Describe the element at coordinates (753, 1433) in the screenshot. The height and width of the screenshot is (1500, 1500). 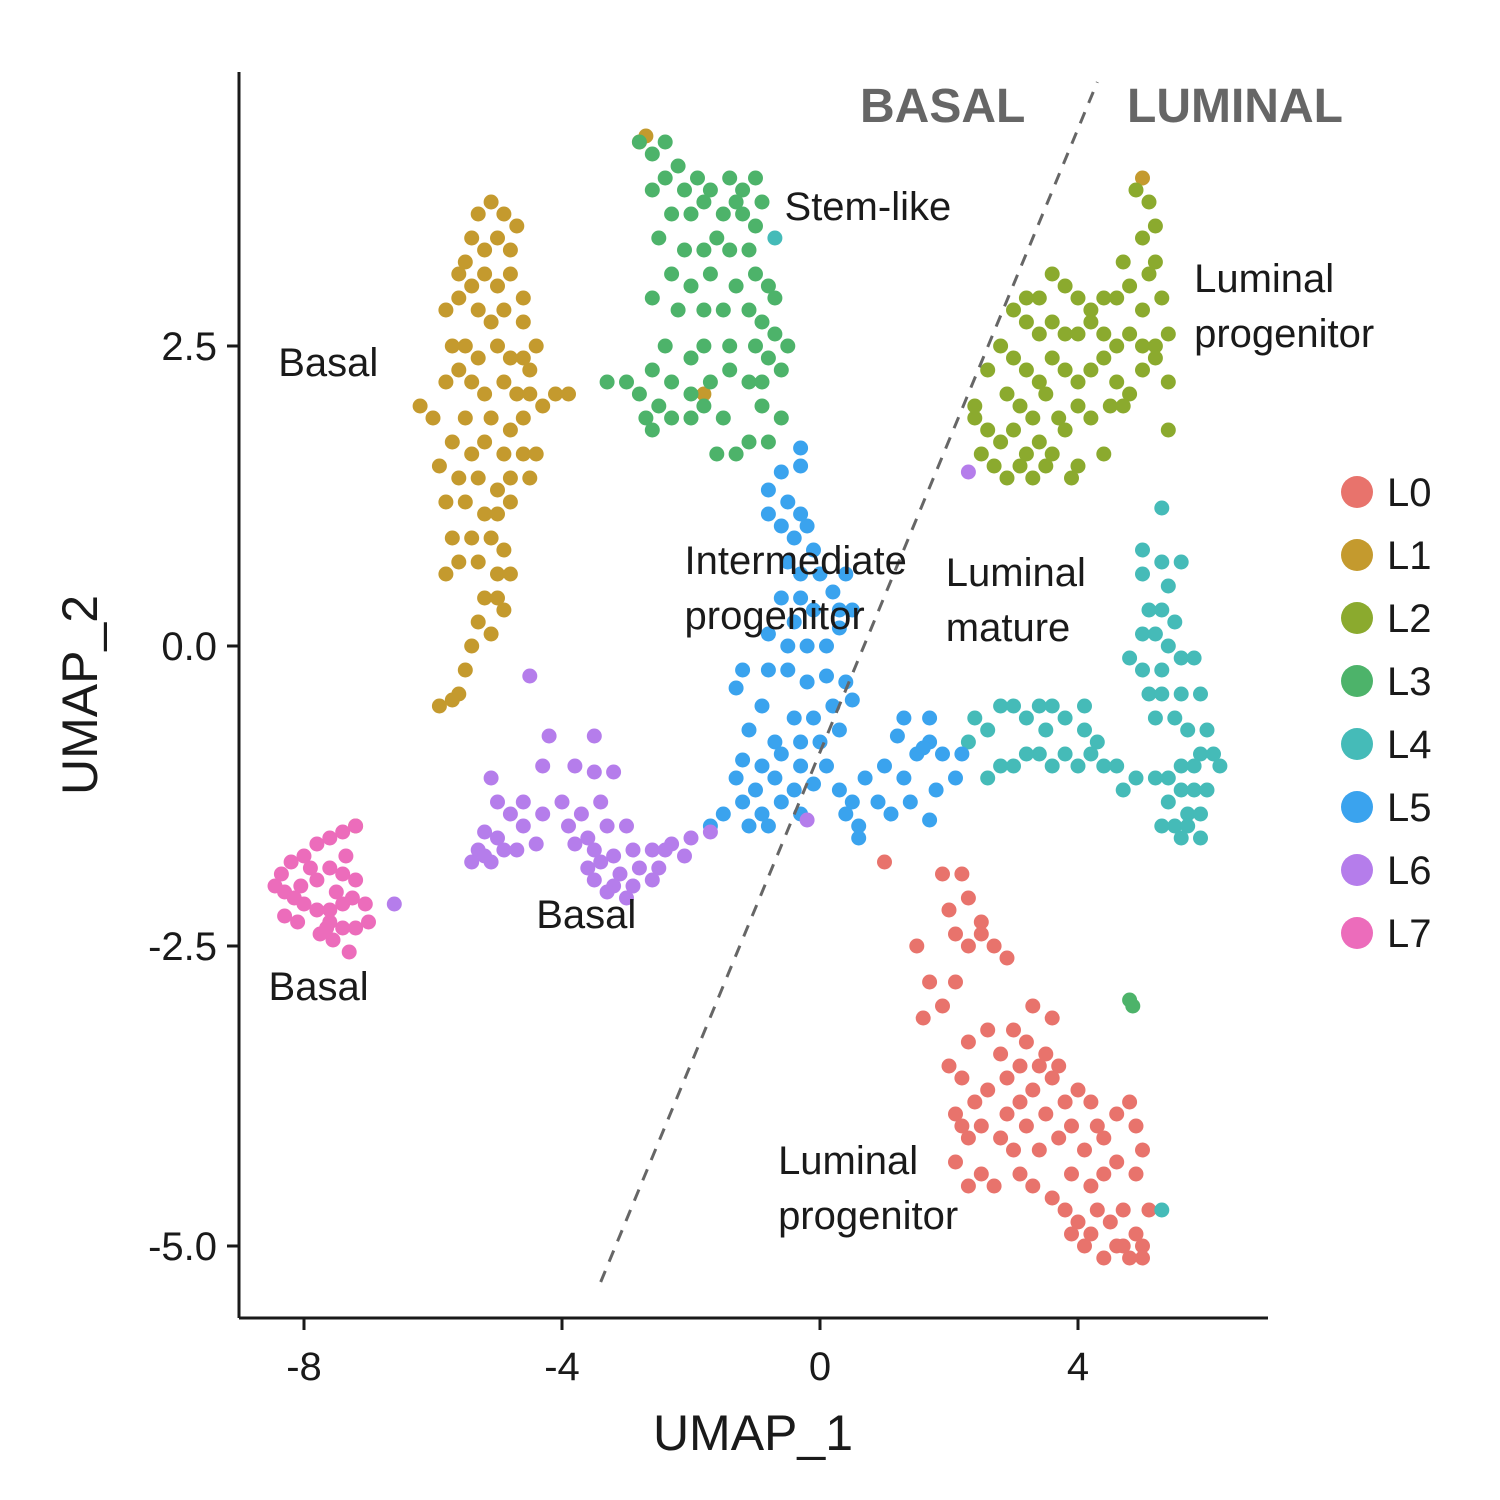
I see `x-axis-title: UMAP_1` at that location.